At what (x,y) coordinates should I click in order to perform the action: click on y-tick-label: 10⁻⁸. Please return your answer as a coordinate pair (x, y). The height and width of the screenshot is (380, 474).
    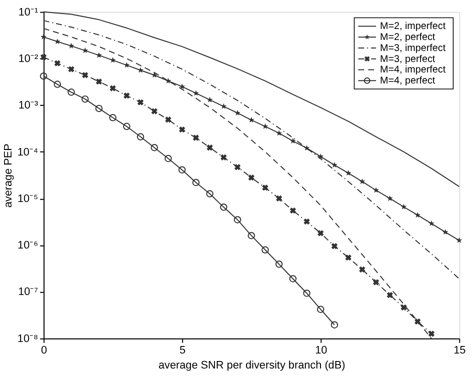
    Looking at the image, I should click on (27, 338).